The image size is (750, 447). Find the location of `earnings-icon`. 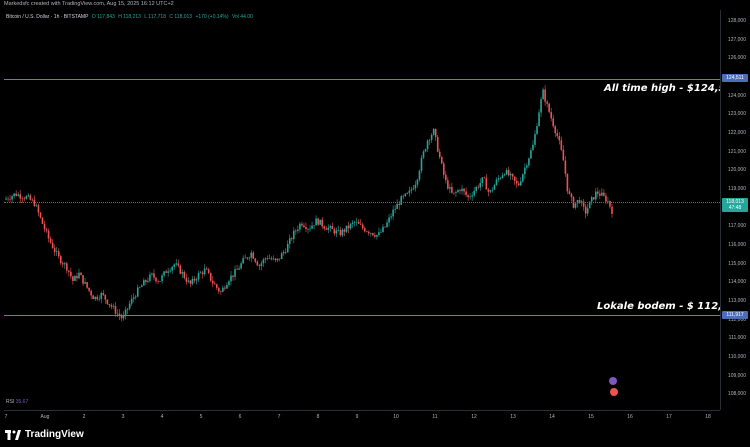

earnings-icon is located at coordinates (614, 392).